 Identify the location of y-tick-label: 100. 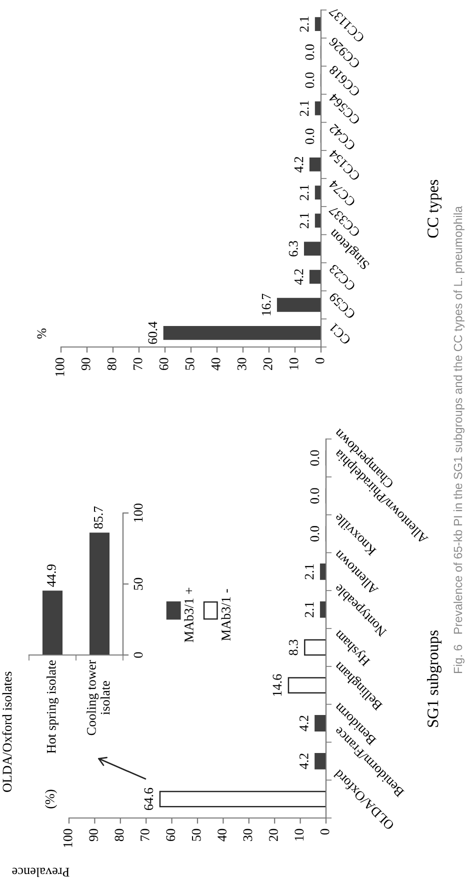
(138, 513).